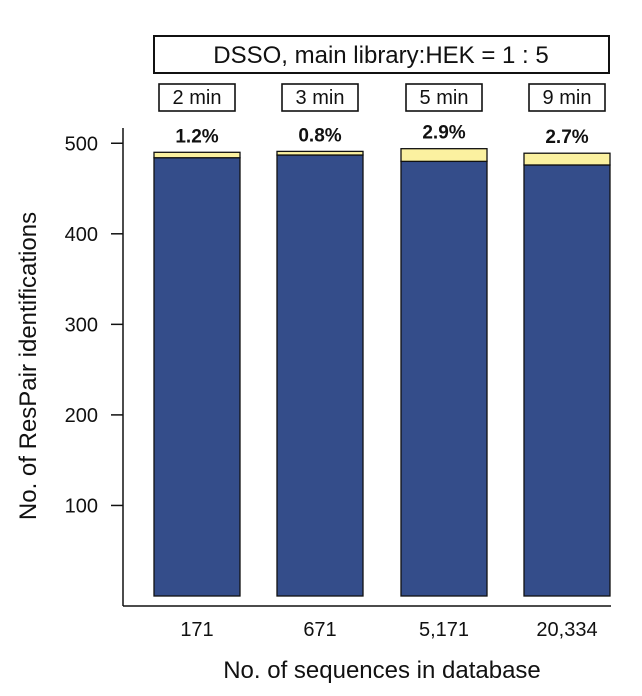 This screenshot has width=642, height=696. I want to click on percent-label-group: 1.2% 0.8% 2.9% 2.7%, so click(381, 136).